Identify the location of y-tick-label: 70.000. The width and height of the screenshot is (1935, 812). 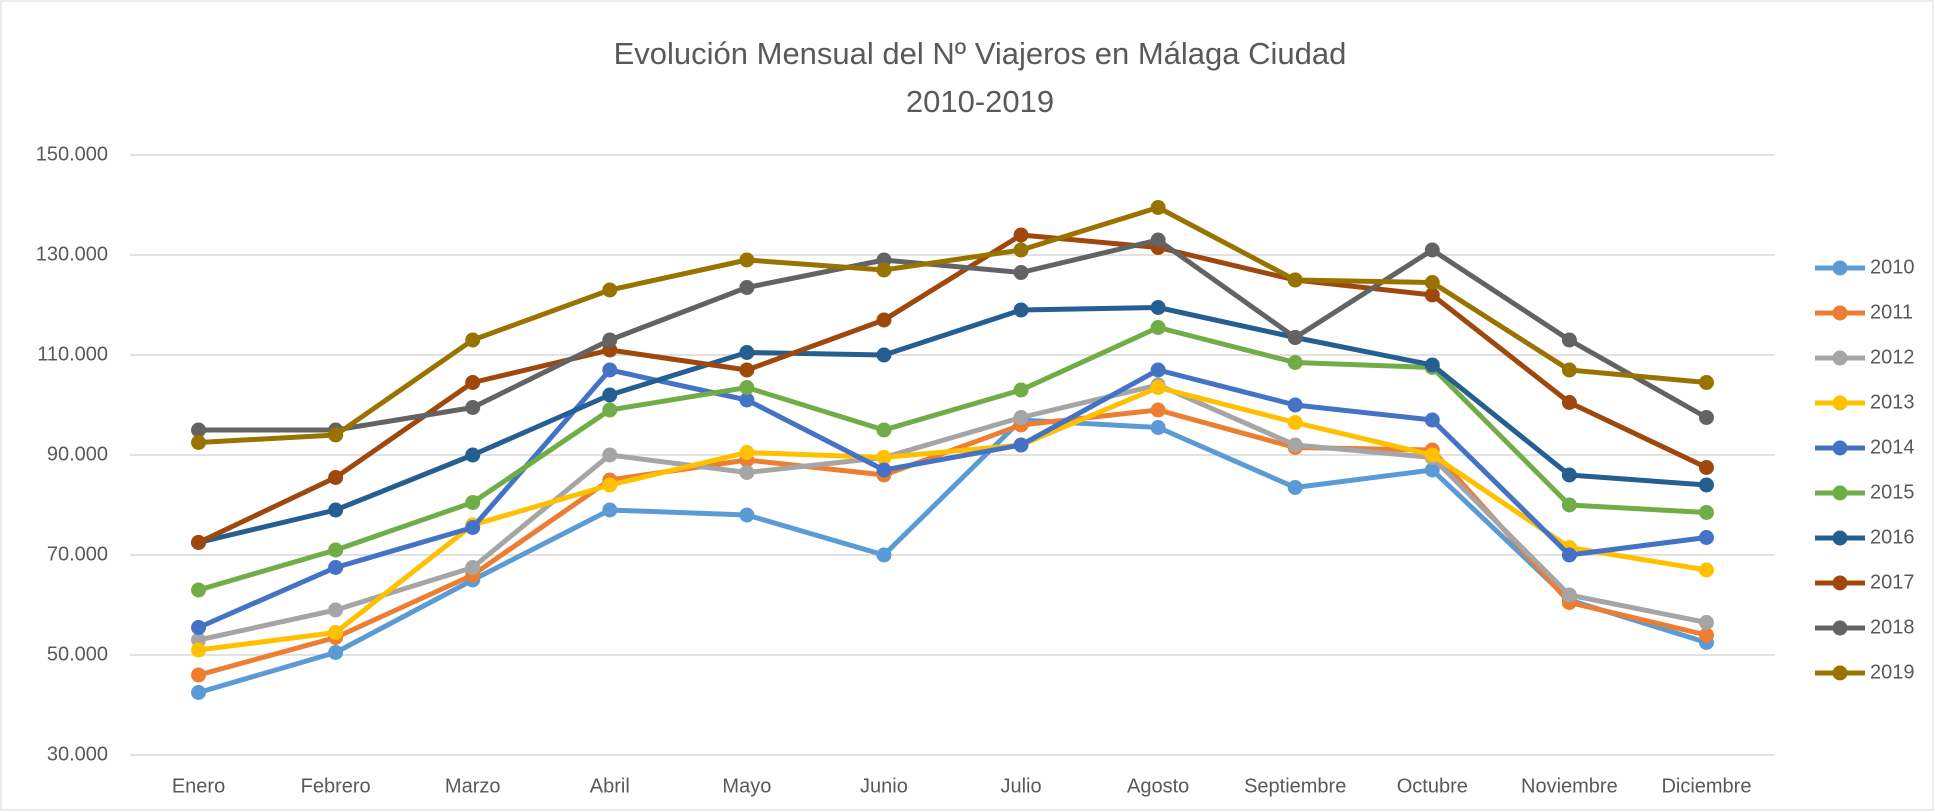
(77, 554).